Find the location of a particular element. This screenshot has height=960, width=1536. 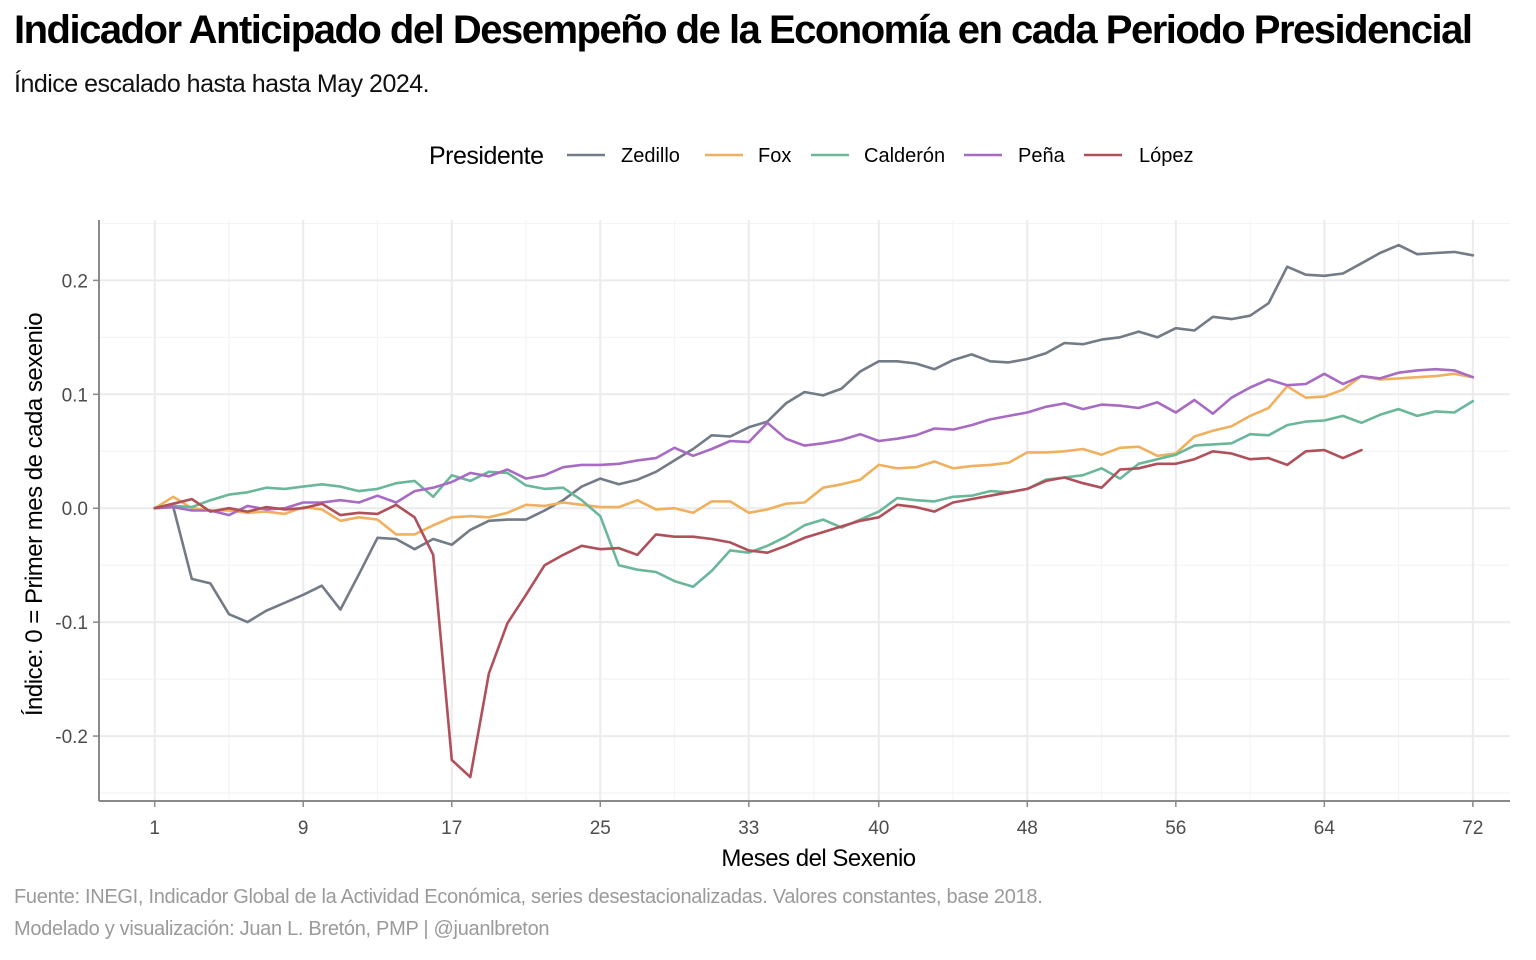

y-axis-title: Índice: 0 = Primer mes de cada sexenio is located at coordinates (34, 514).